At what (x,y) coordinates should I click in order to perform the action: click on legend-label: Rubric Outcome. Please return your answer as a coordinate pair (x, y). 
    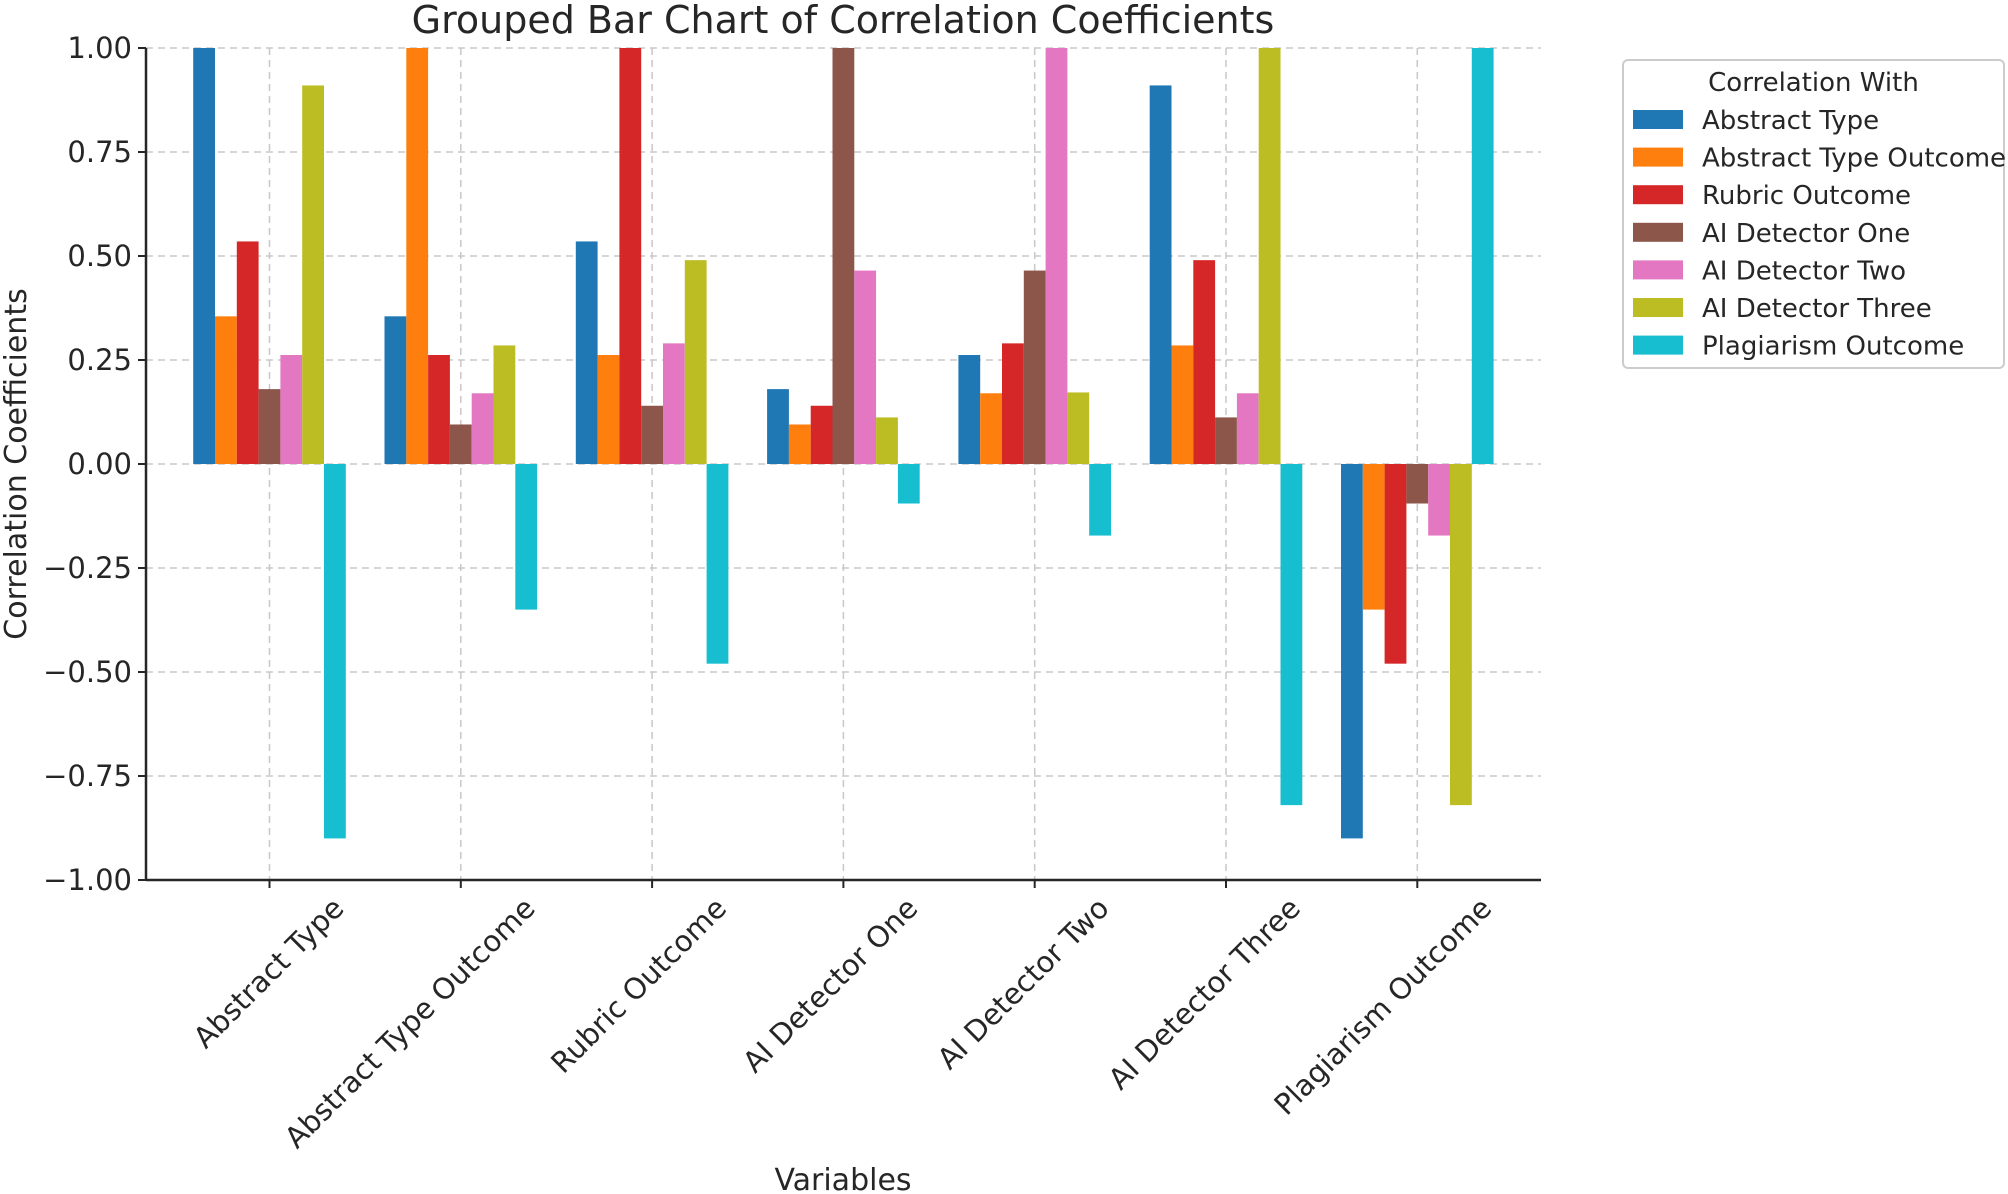
    Looking at the image, I should click on (1806, 196).